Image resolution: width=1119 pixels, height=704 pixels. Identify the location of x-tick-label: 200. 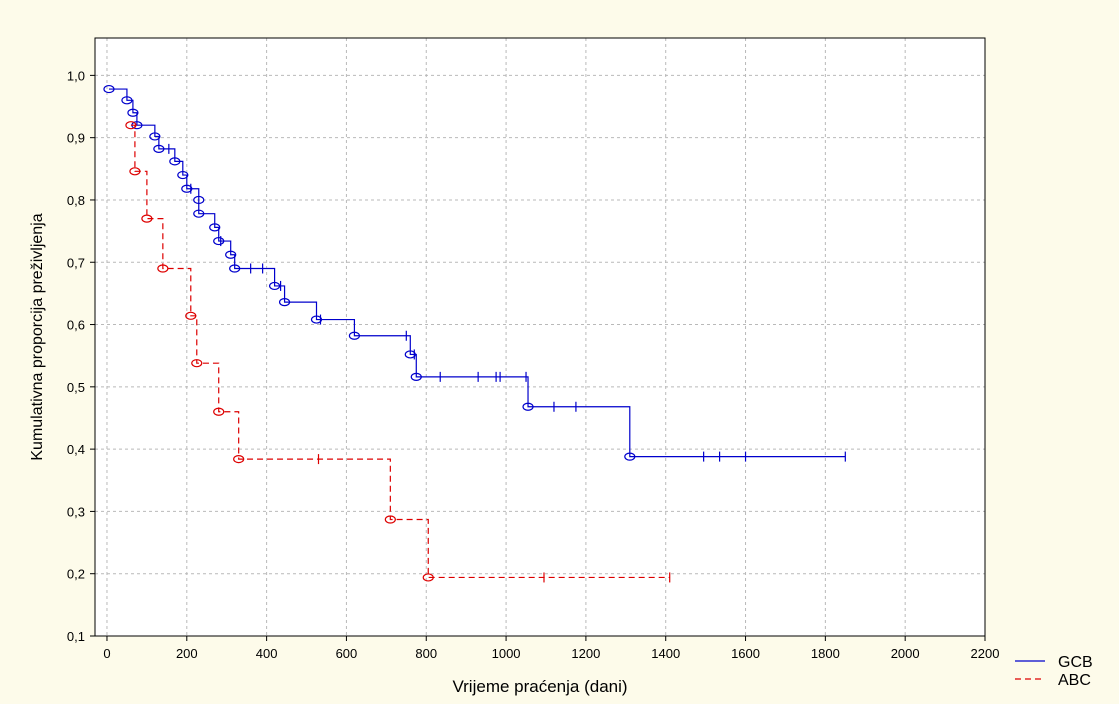
(187, 653).